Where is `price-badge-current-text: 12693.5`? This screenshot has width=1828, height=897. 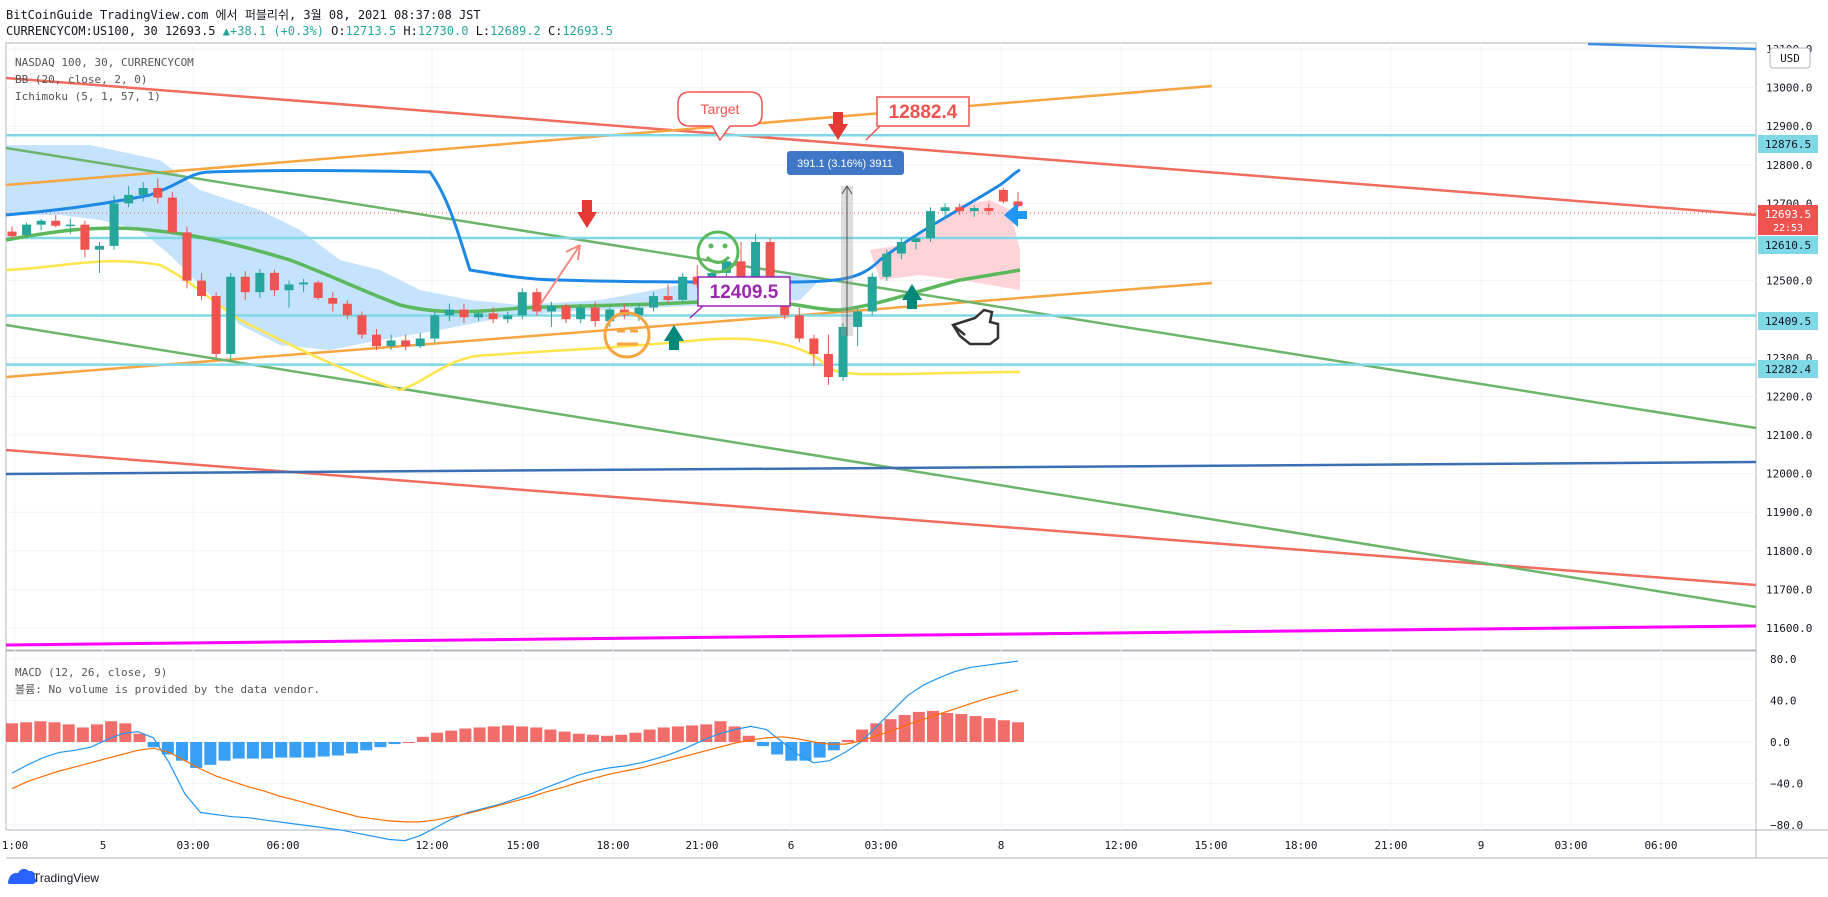 price-badge-current-text: 12693.5 is located at coordinates (1788, 214).